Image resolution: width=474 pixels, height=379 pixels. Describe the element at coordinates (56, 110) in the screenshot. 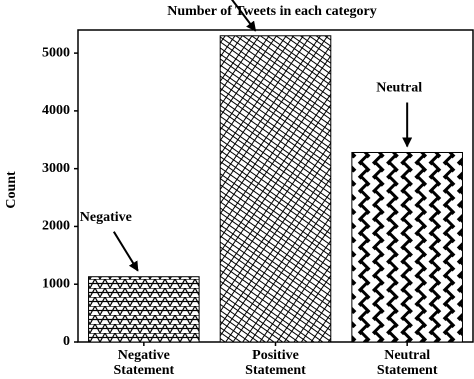

I see `y-tick-label: 4000` at that location.